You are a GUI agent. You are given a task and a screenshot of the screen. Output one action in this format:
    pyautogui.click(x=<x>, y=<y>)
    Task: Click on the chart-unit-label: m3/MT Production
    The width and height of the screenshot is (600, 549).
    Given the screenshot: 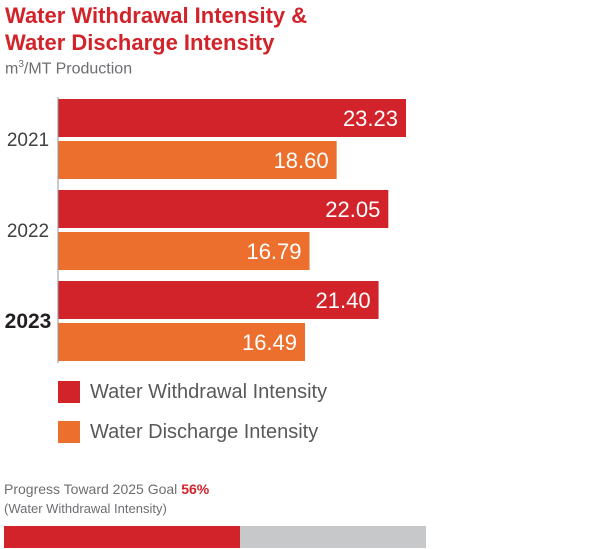 What is the action you would take?
    pyautogui.click(x=68, y=68)
    